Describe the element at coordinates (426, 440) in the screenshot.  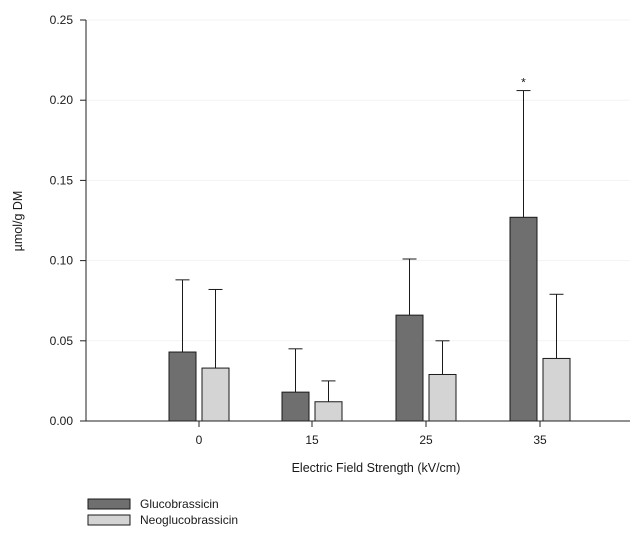
I see `x-tick-label: 25` at that location.